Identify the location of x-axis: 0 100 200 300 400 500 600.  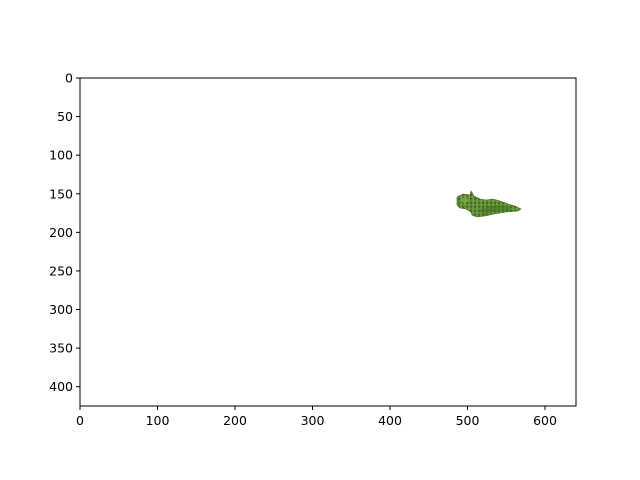
(316, 417).